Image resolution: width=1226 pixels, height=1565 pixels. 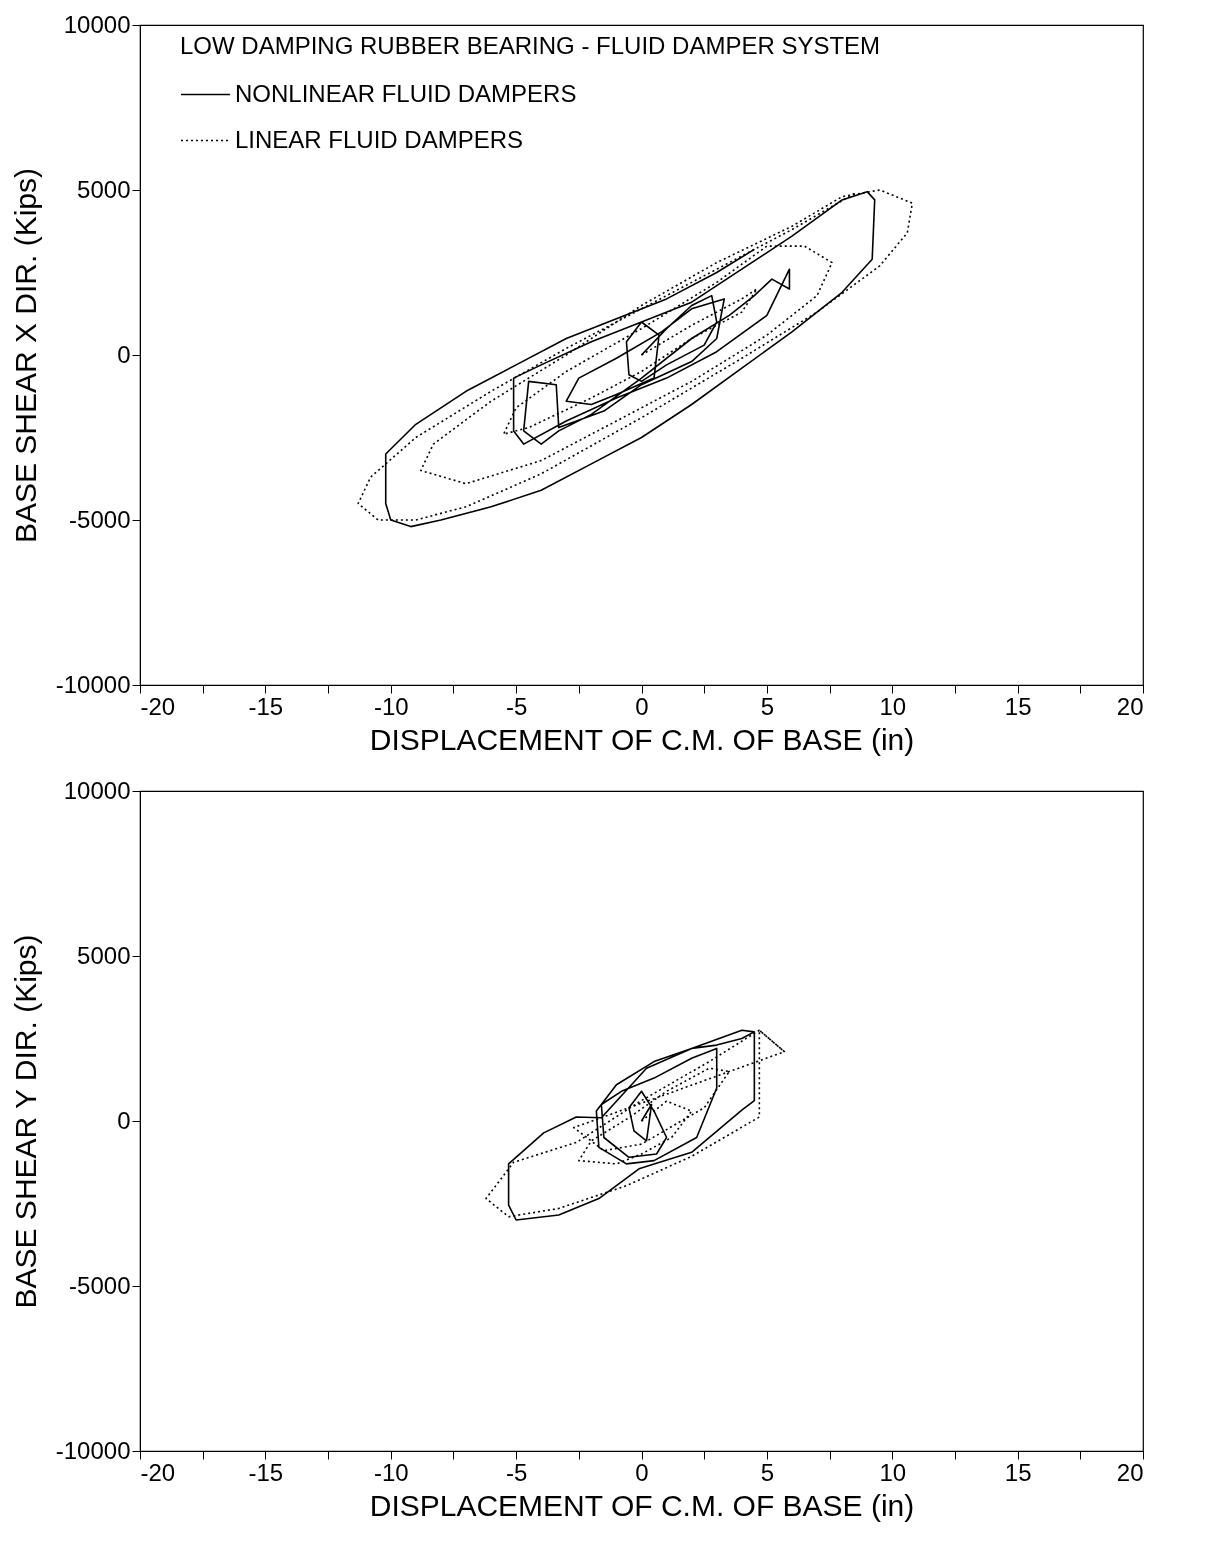 What do you see at coordinates (379, 139) in the screenshot?
I see `legend-label: LINEAR FLUID DAMPERS` at bounding box center [379, 139].